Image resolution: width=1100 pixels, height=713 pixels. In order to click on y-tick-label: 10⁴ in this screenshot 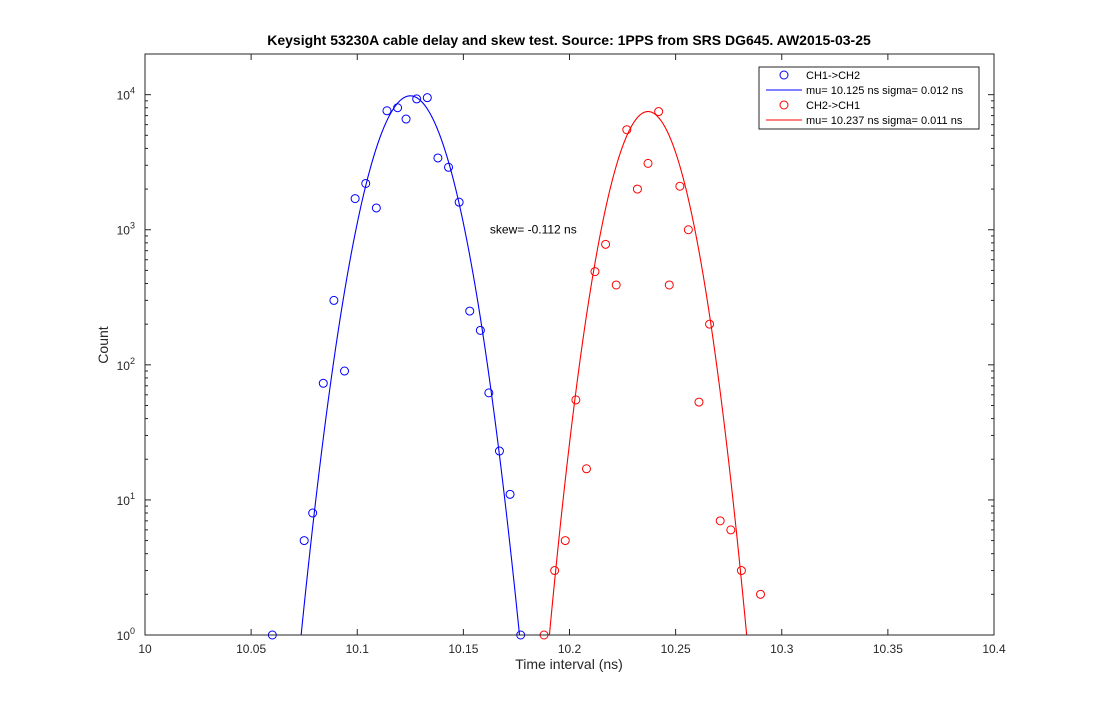, I will do `click(126, 94)`.